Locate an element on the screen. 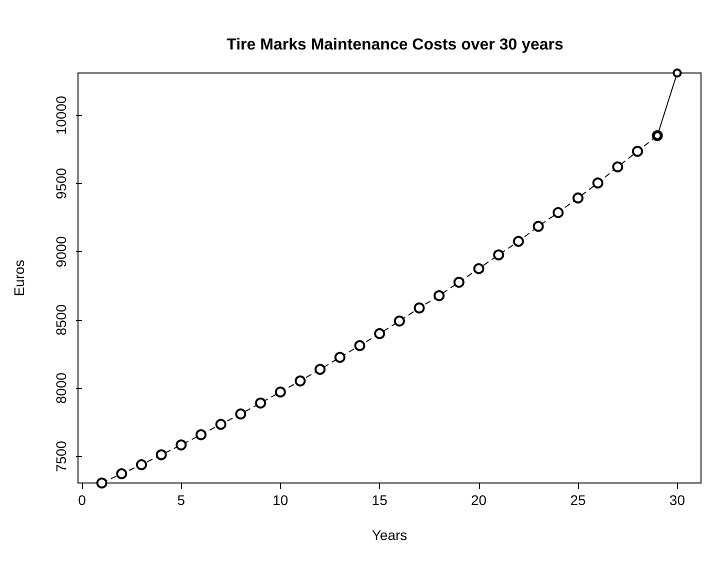 This screenshot has width=724, height=565. y-tick-label: 8000 is located at coordinates (61, 388).